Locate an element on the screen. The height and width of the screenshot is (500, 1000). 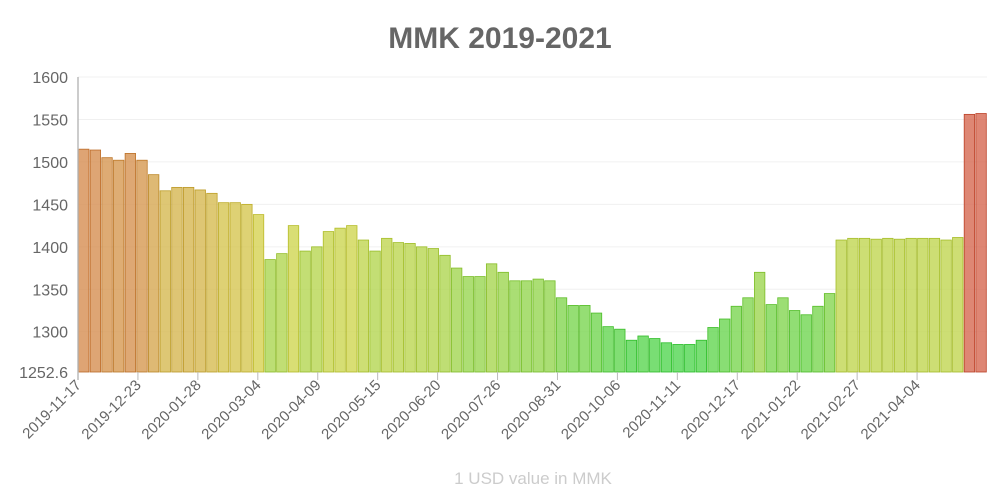
x-tick-label: 2019-11-17 is located at coordinates (51, 409).